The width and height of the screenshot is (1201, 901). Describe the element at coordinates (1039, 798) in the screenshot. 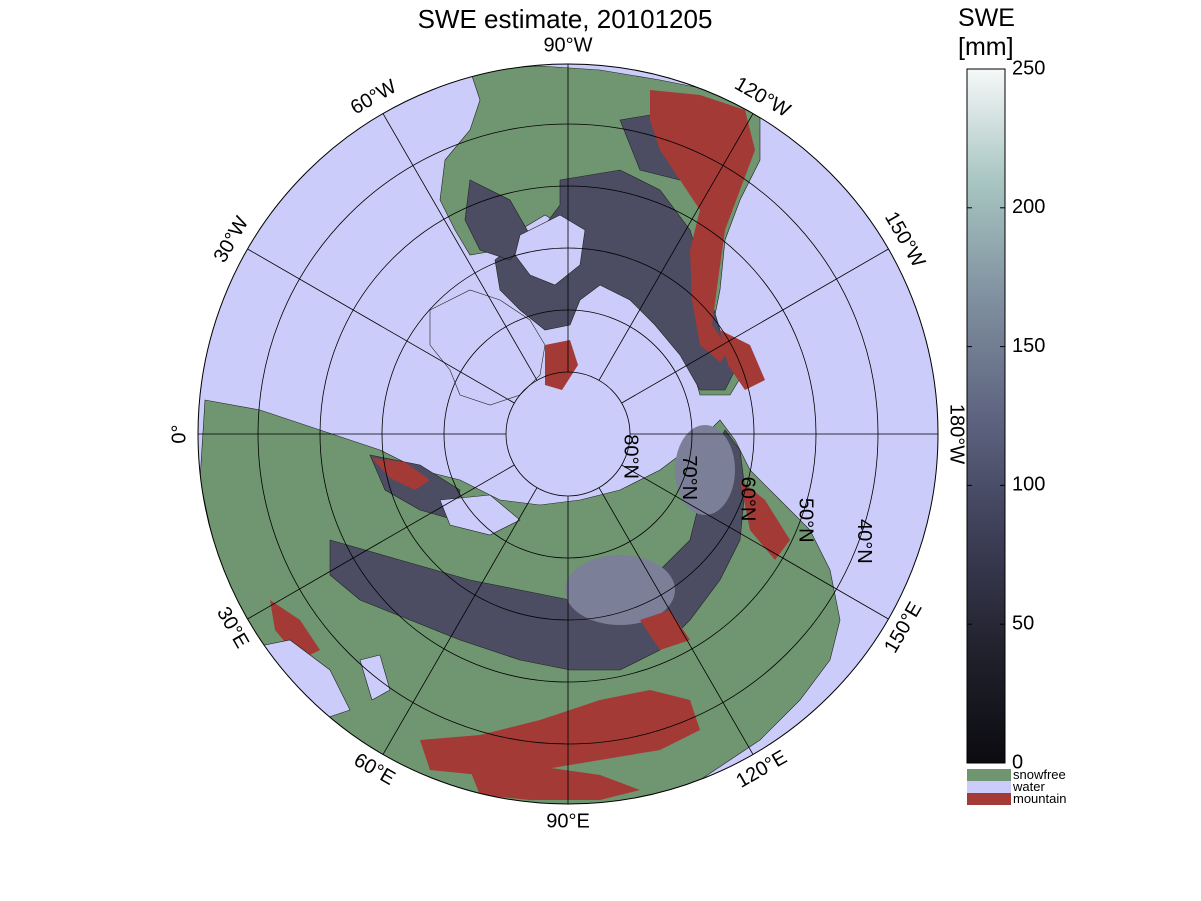

I see `category-label: mountain` at that location.